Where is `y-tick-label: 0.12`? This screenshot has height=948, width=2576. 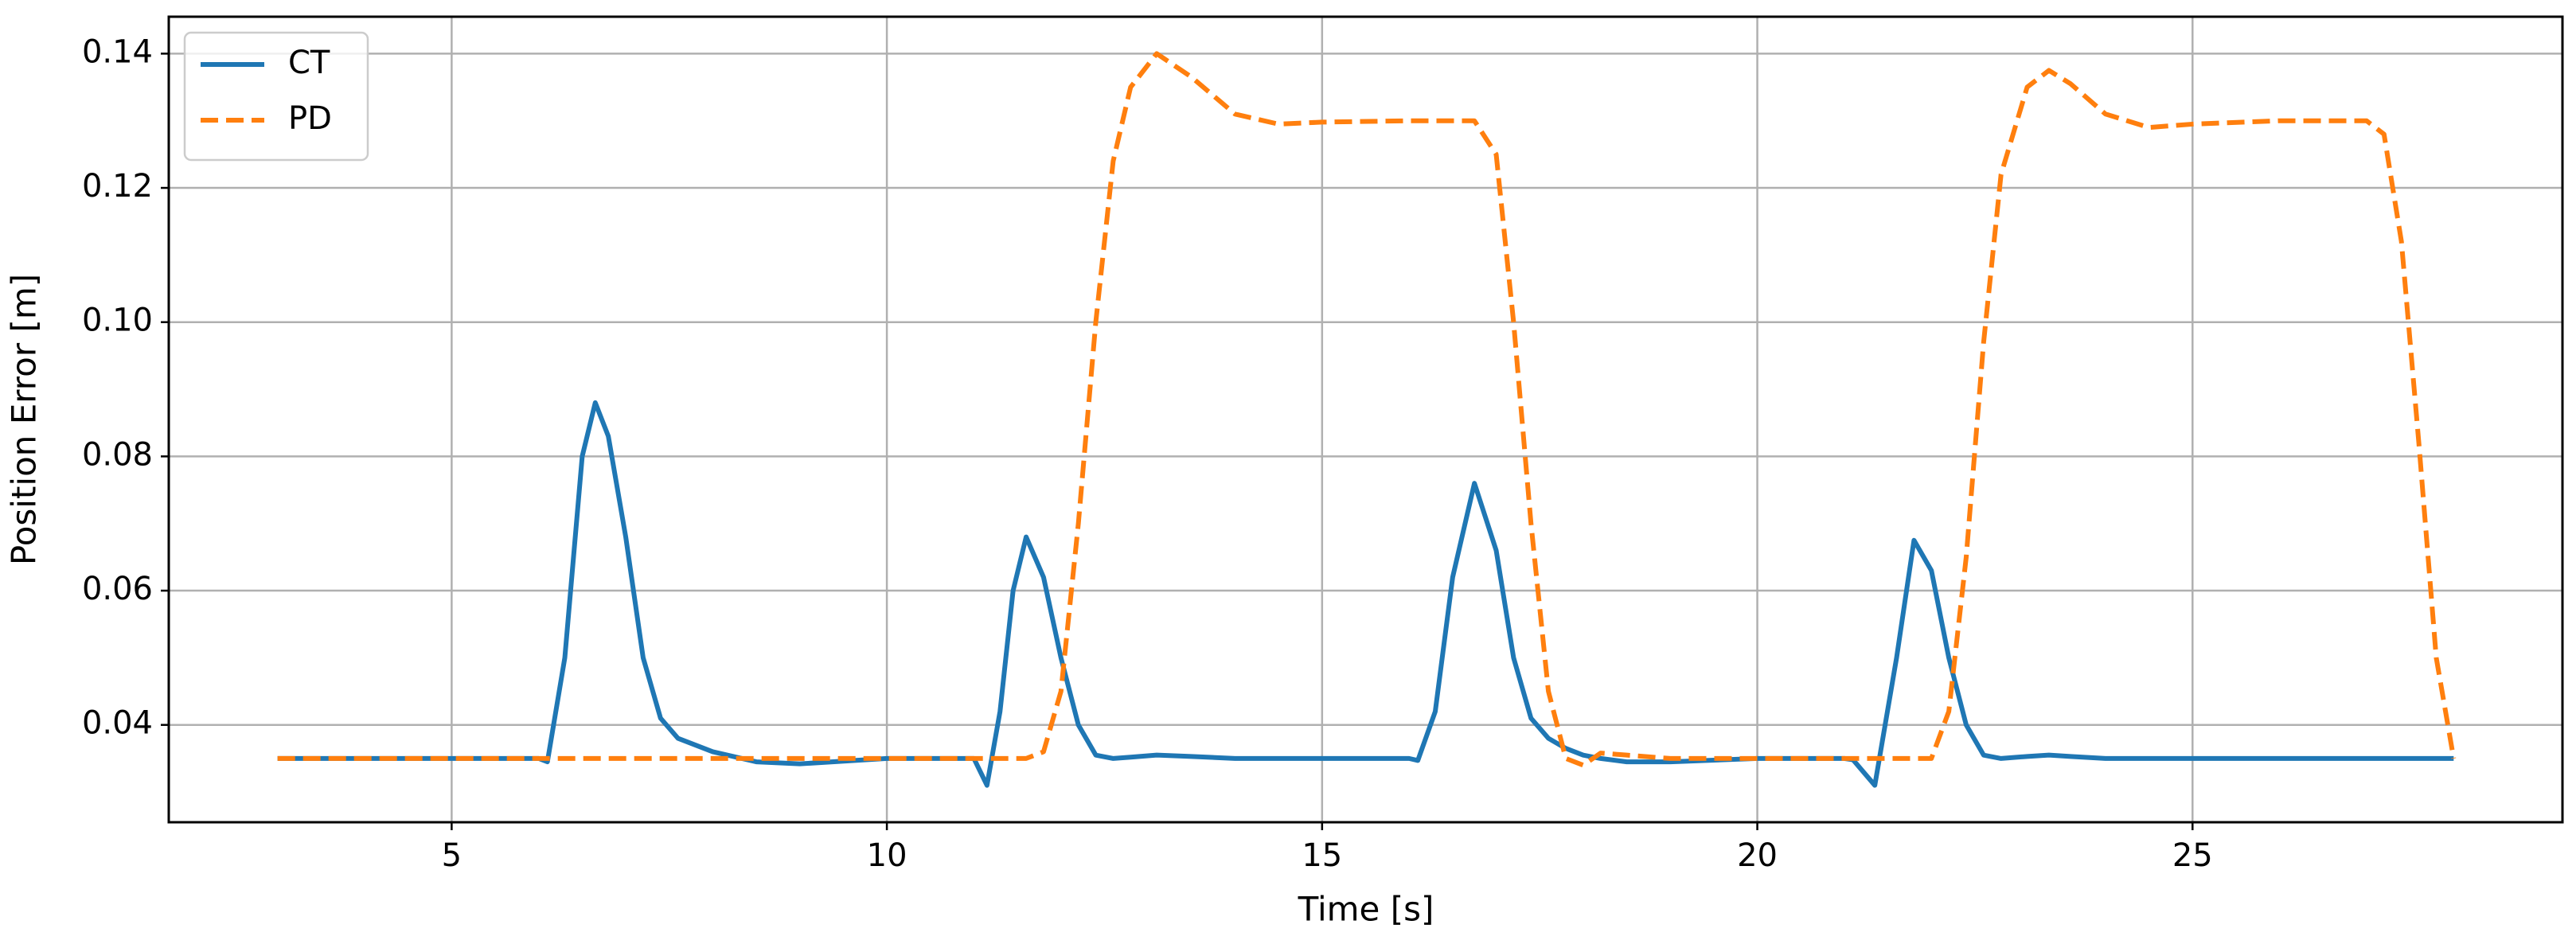 y-tick-label: 0.12 is located at coordinates (117, 187).